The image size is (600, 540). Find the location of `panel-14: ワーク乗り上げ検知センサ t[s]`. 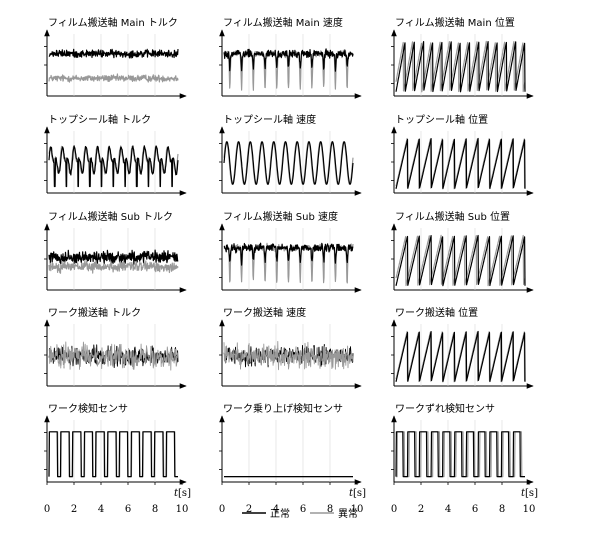

panel-14: ワーク乗り上げ検知センサ t[s] is located at coordinates (292, 450).